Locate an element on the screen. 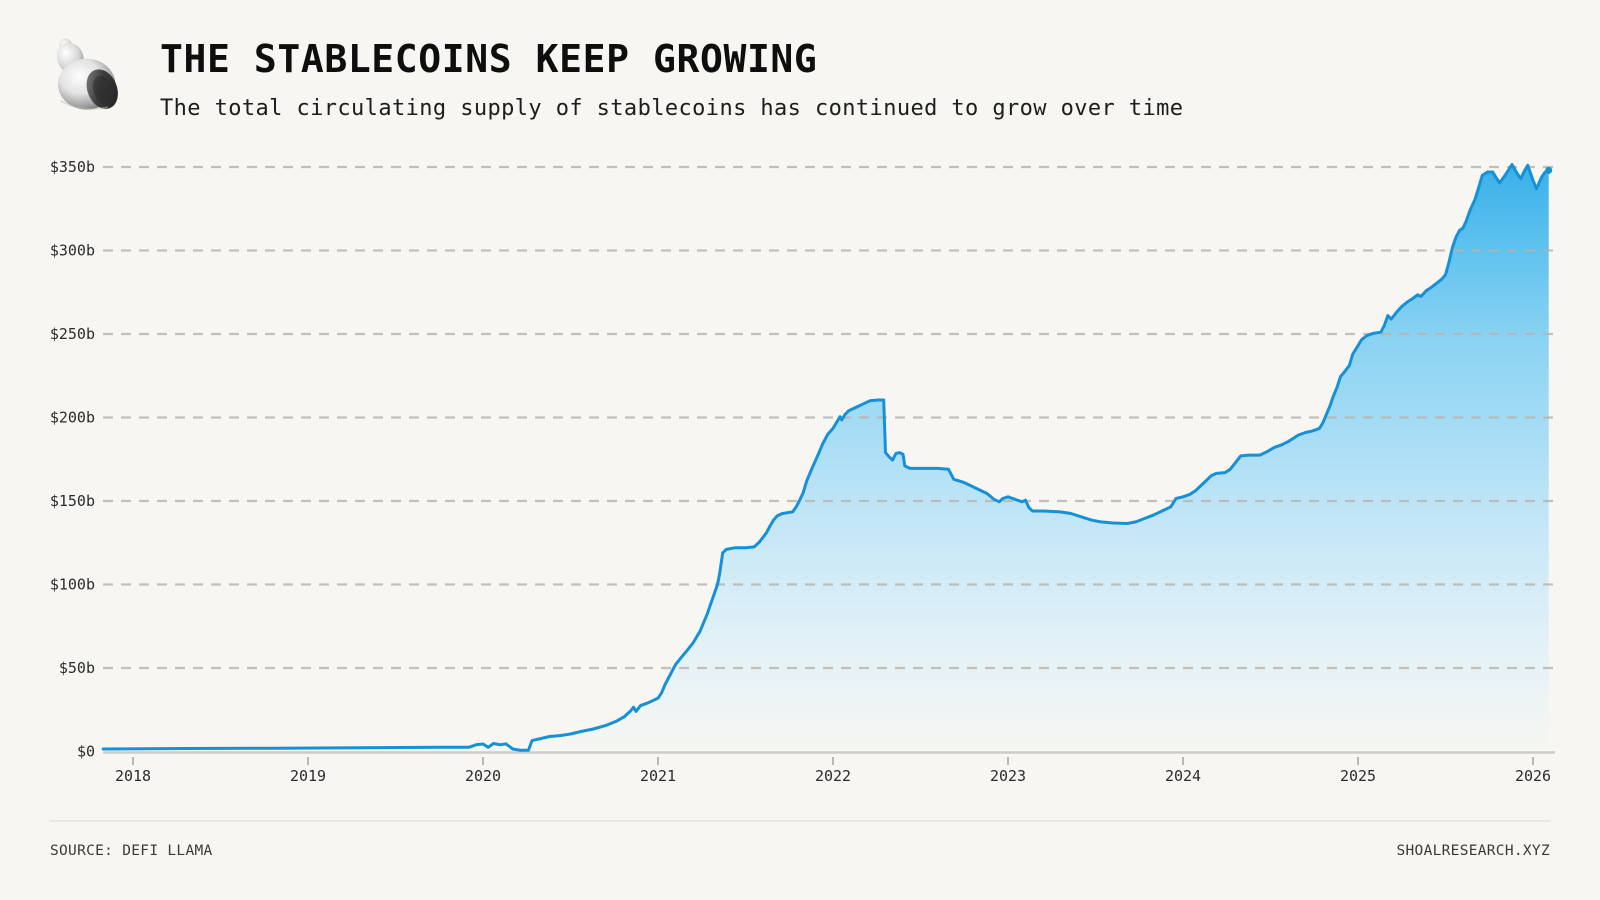 The height and width of the screenshot is (900, 1600). page-title: THE STABLECOINS KEEP GROWING is located at coordinates (489, 59).